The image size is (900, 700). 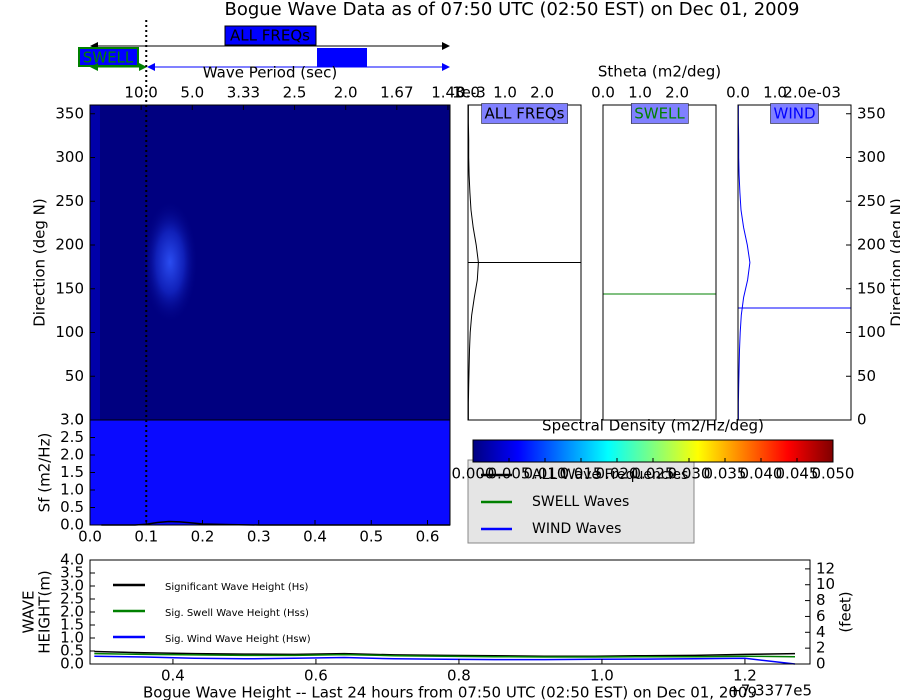 I want to click on colorbar-tick-label: 0.045, so click(x=797, y=474).